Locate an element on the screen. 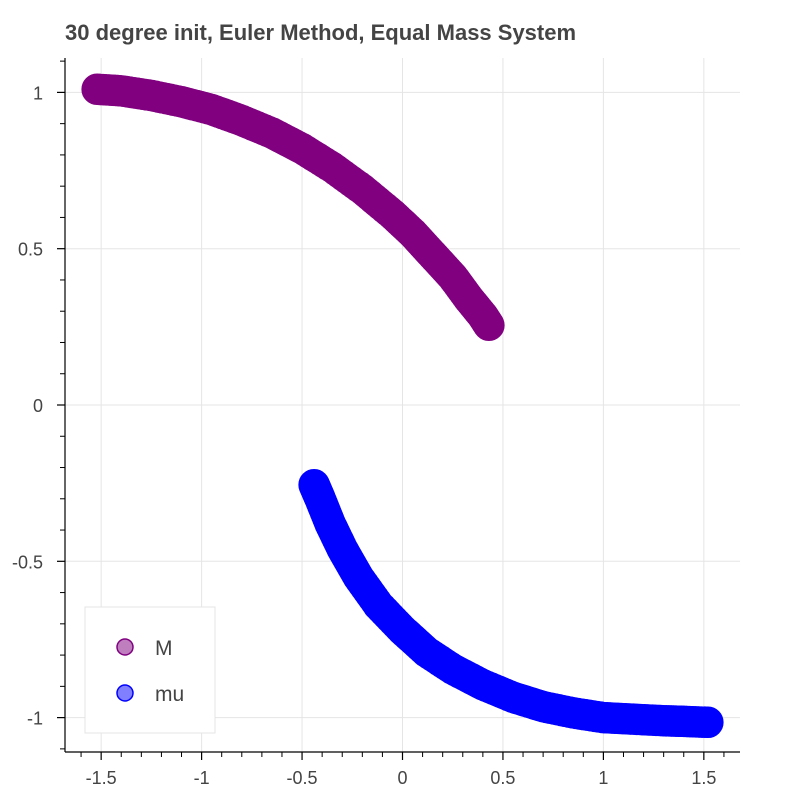 The image size is (800, 800). legend-swatch-mu is located at coordinates (125, 693).